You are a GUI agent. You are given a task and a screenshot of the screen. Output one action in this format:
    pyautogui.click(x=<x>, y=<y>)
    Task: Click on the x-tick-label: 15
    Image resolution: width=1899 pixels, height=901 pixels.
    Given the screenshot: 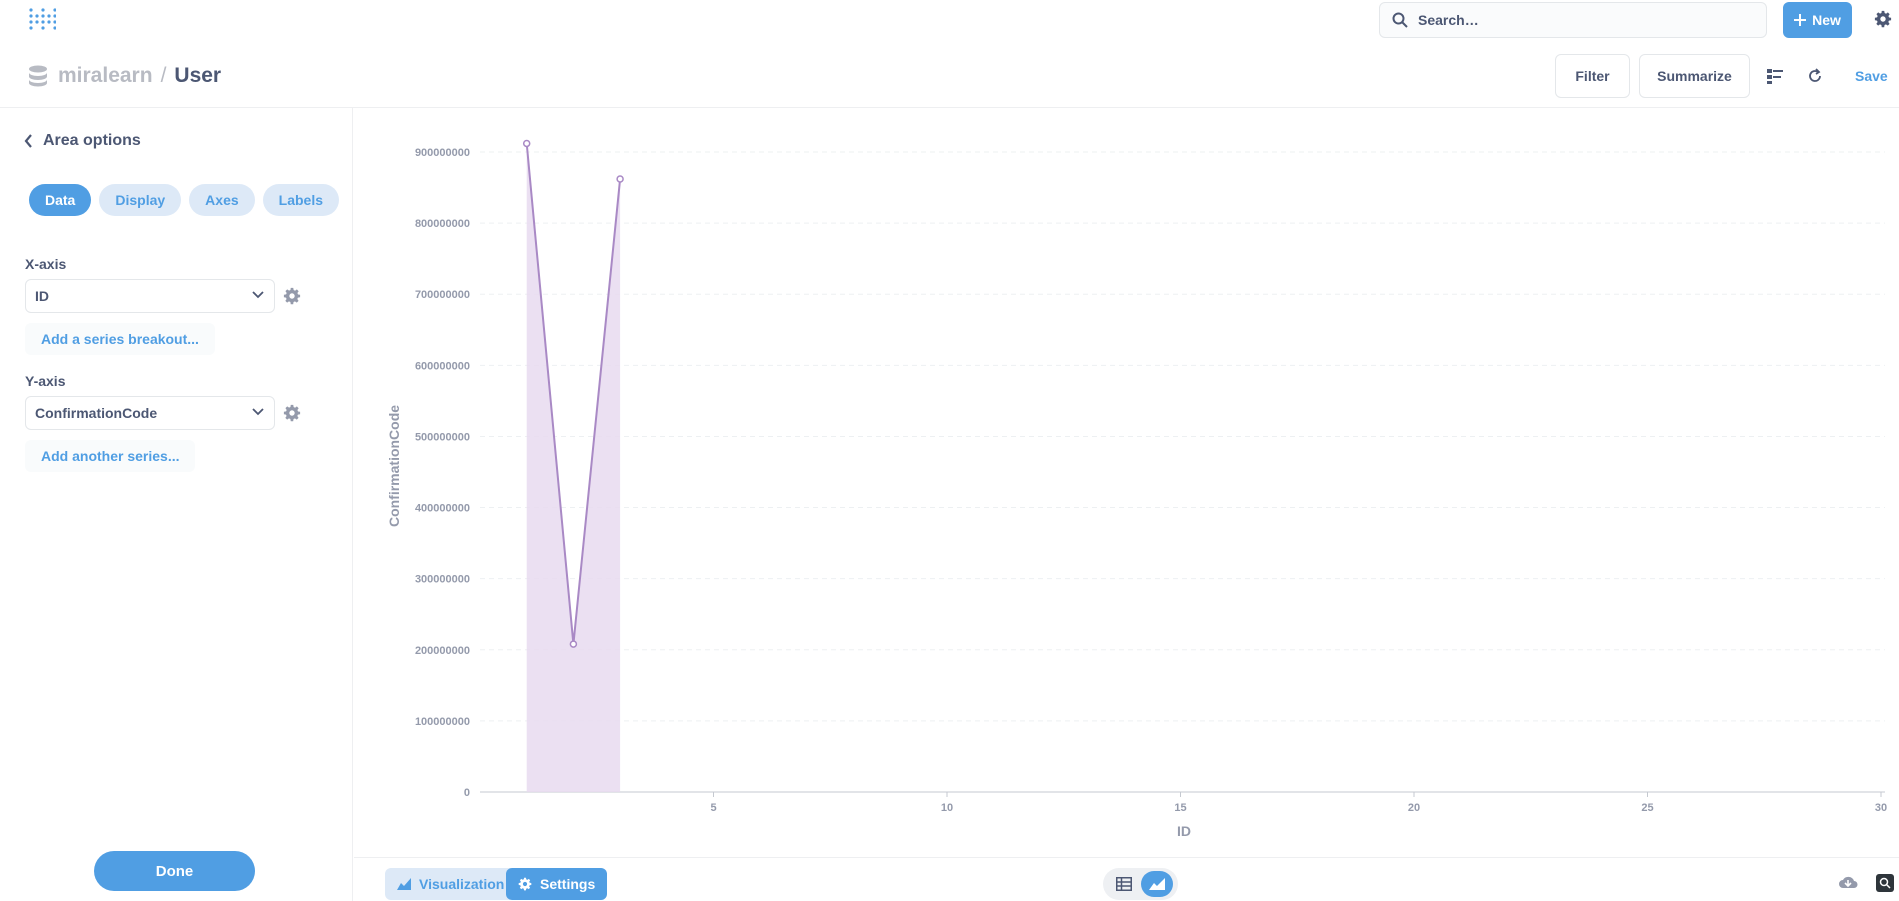 What is the action you would take?
    pyautogui.click(x=1180, y=808)
    